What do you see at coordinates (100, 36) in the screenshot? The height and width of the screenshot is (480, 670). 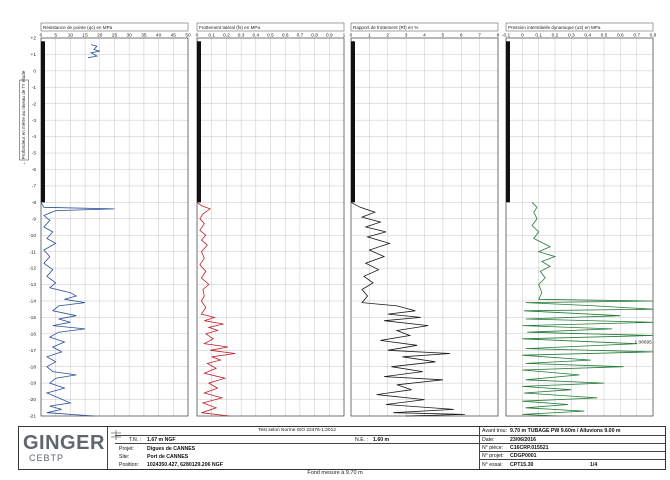 I see `x-tick-label: 20` at bounding box center [100, 36].